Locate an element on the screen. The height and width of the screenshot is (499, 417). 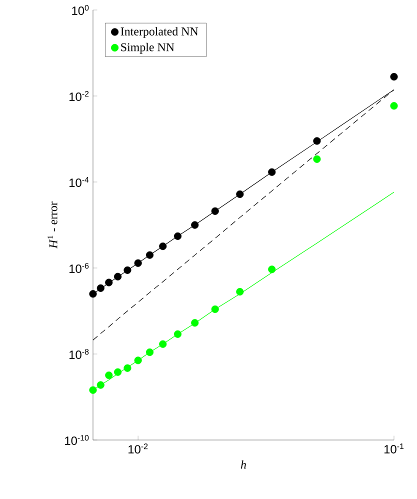
y-tick-label: 10$^{-10}$ is located at coordinates (77, 440).